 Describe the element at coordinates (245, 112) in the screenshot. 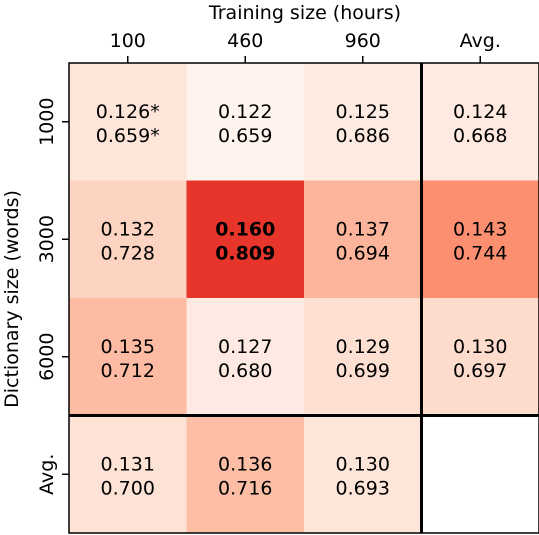

I see `cell-label-top: 0.122` at that location.